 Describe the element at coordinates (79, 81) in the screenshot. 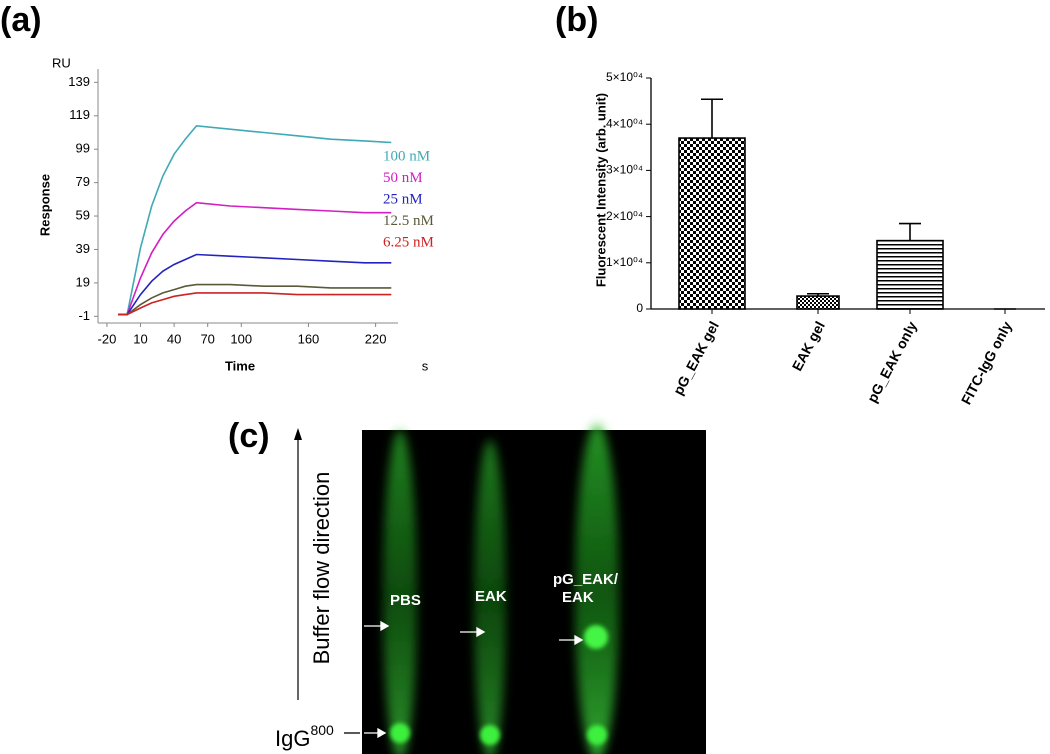

I see `y-tick-label: 139` at that location.